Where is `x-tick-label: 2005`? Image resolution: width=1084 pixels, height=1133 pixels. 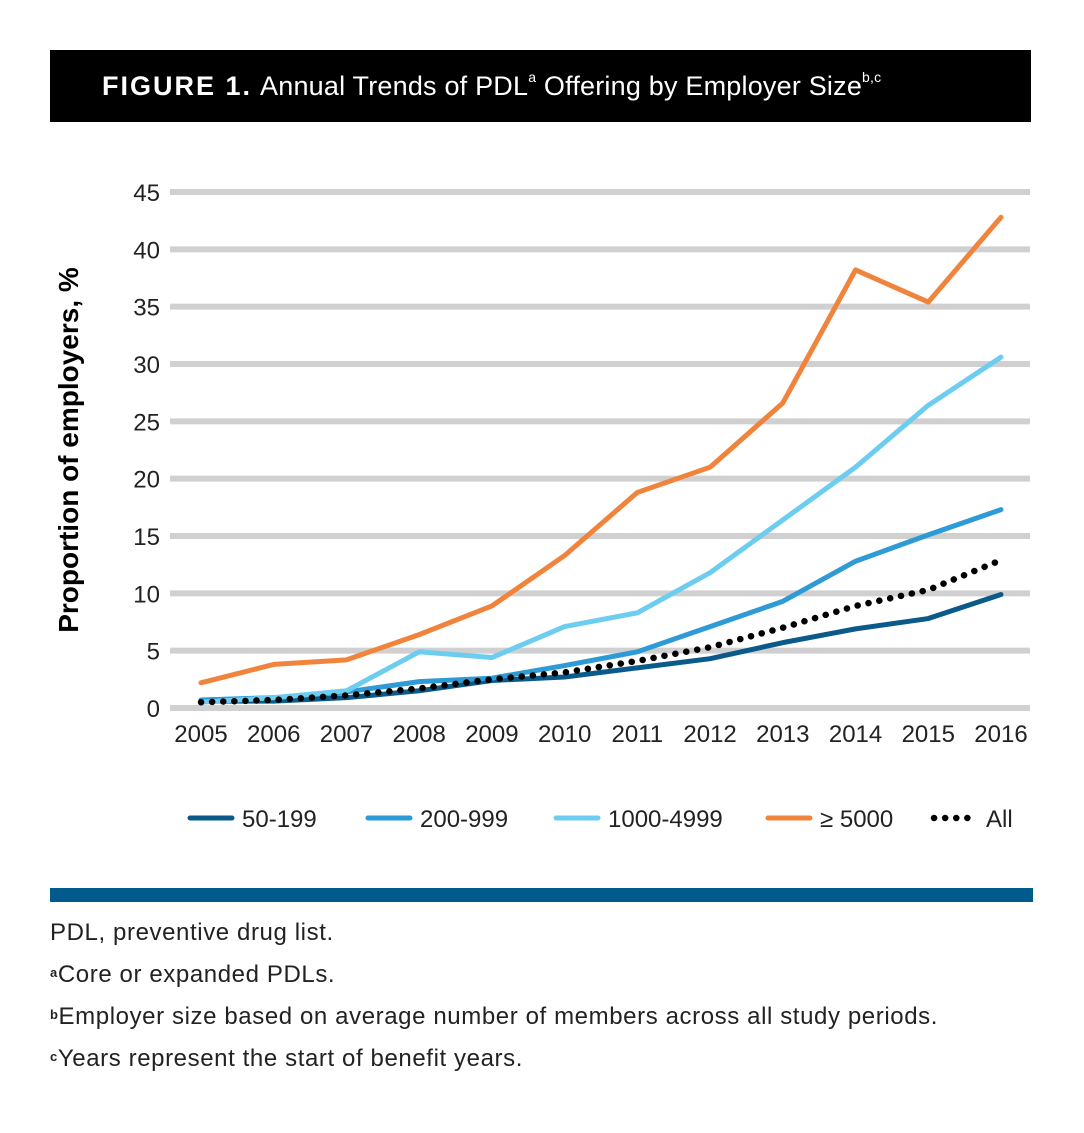
x-tick-label: 2005 is located at coordinates (200, 734).